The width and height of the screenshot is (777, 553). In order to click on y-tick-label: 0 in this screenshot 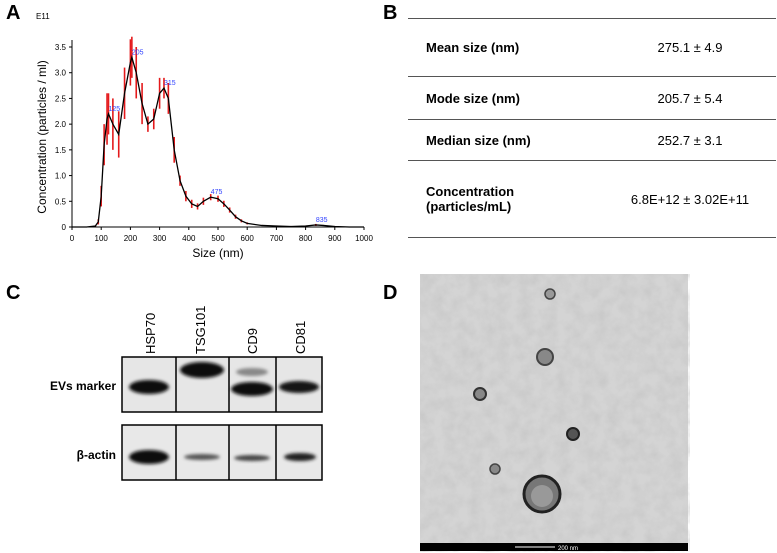, I will do `click(64, 227)`.